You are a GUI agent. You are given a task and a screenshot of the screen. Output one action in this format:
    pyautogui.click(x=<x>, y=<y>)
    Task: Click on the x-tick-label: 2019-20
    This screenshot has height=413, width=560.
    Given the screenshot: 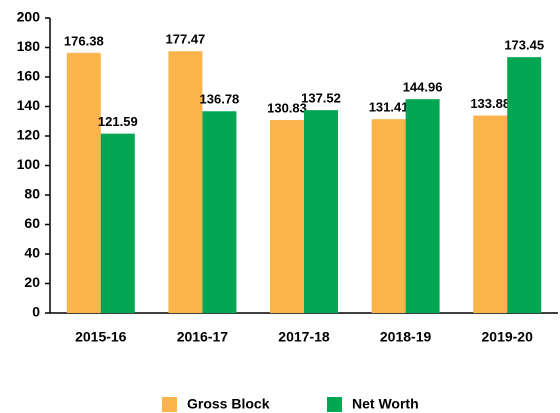 What is the action you would take?
    pyautogui.click(x=508, y=337)
    